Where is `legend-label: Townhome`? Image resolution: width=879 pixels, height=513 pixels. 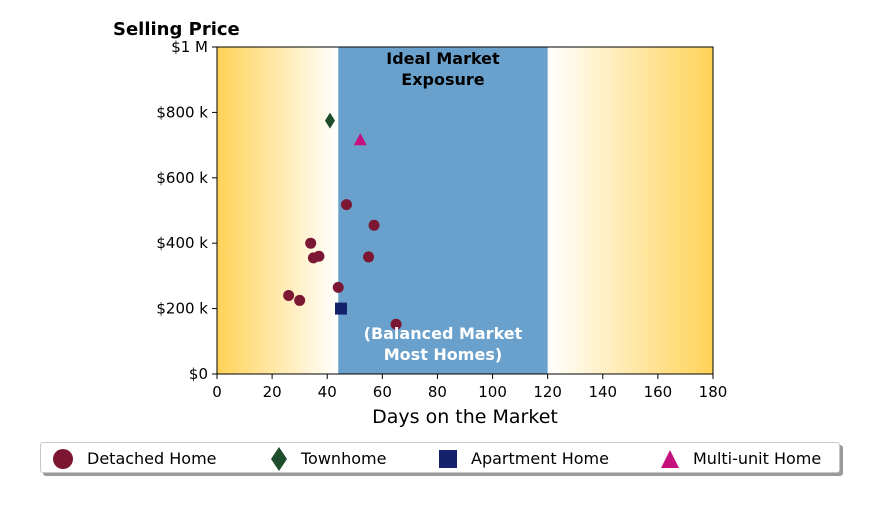 legend-label: Townhome is located at coordinates (344, 458).